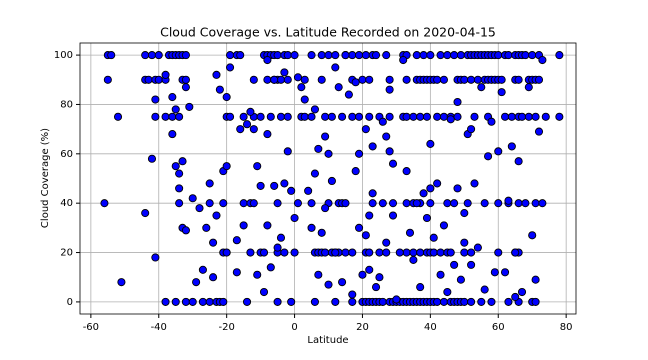 The image size is (648, 360). I want to click on y-tick-label: 100, so click(63, 55).